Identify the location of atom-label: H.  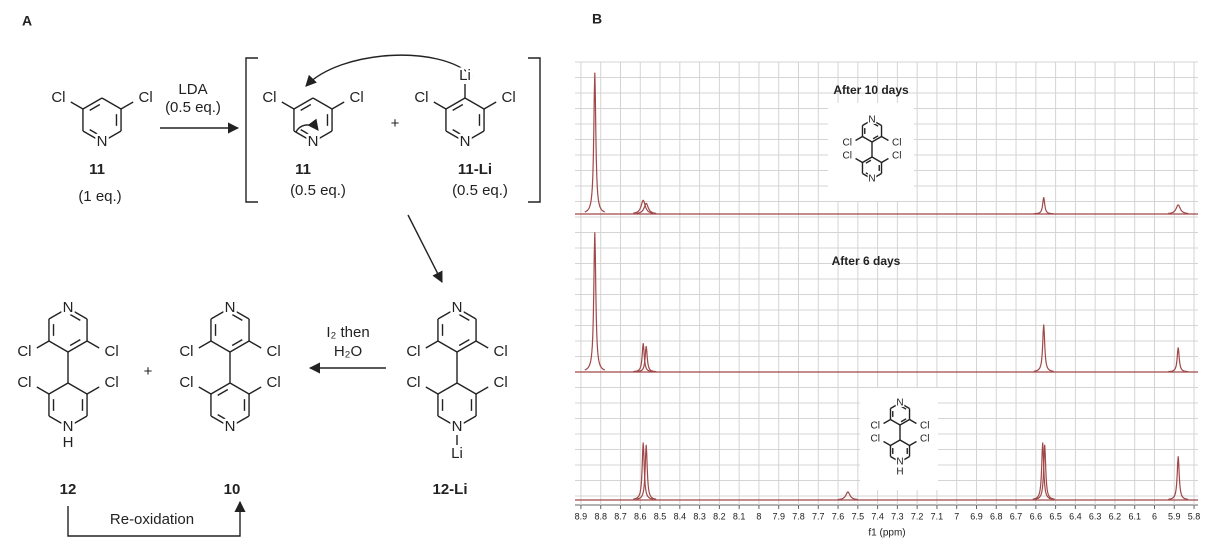
(68, 442).